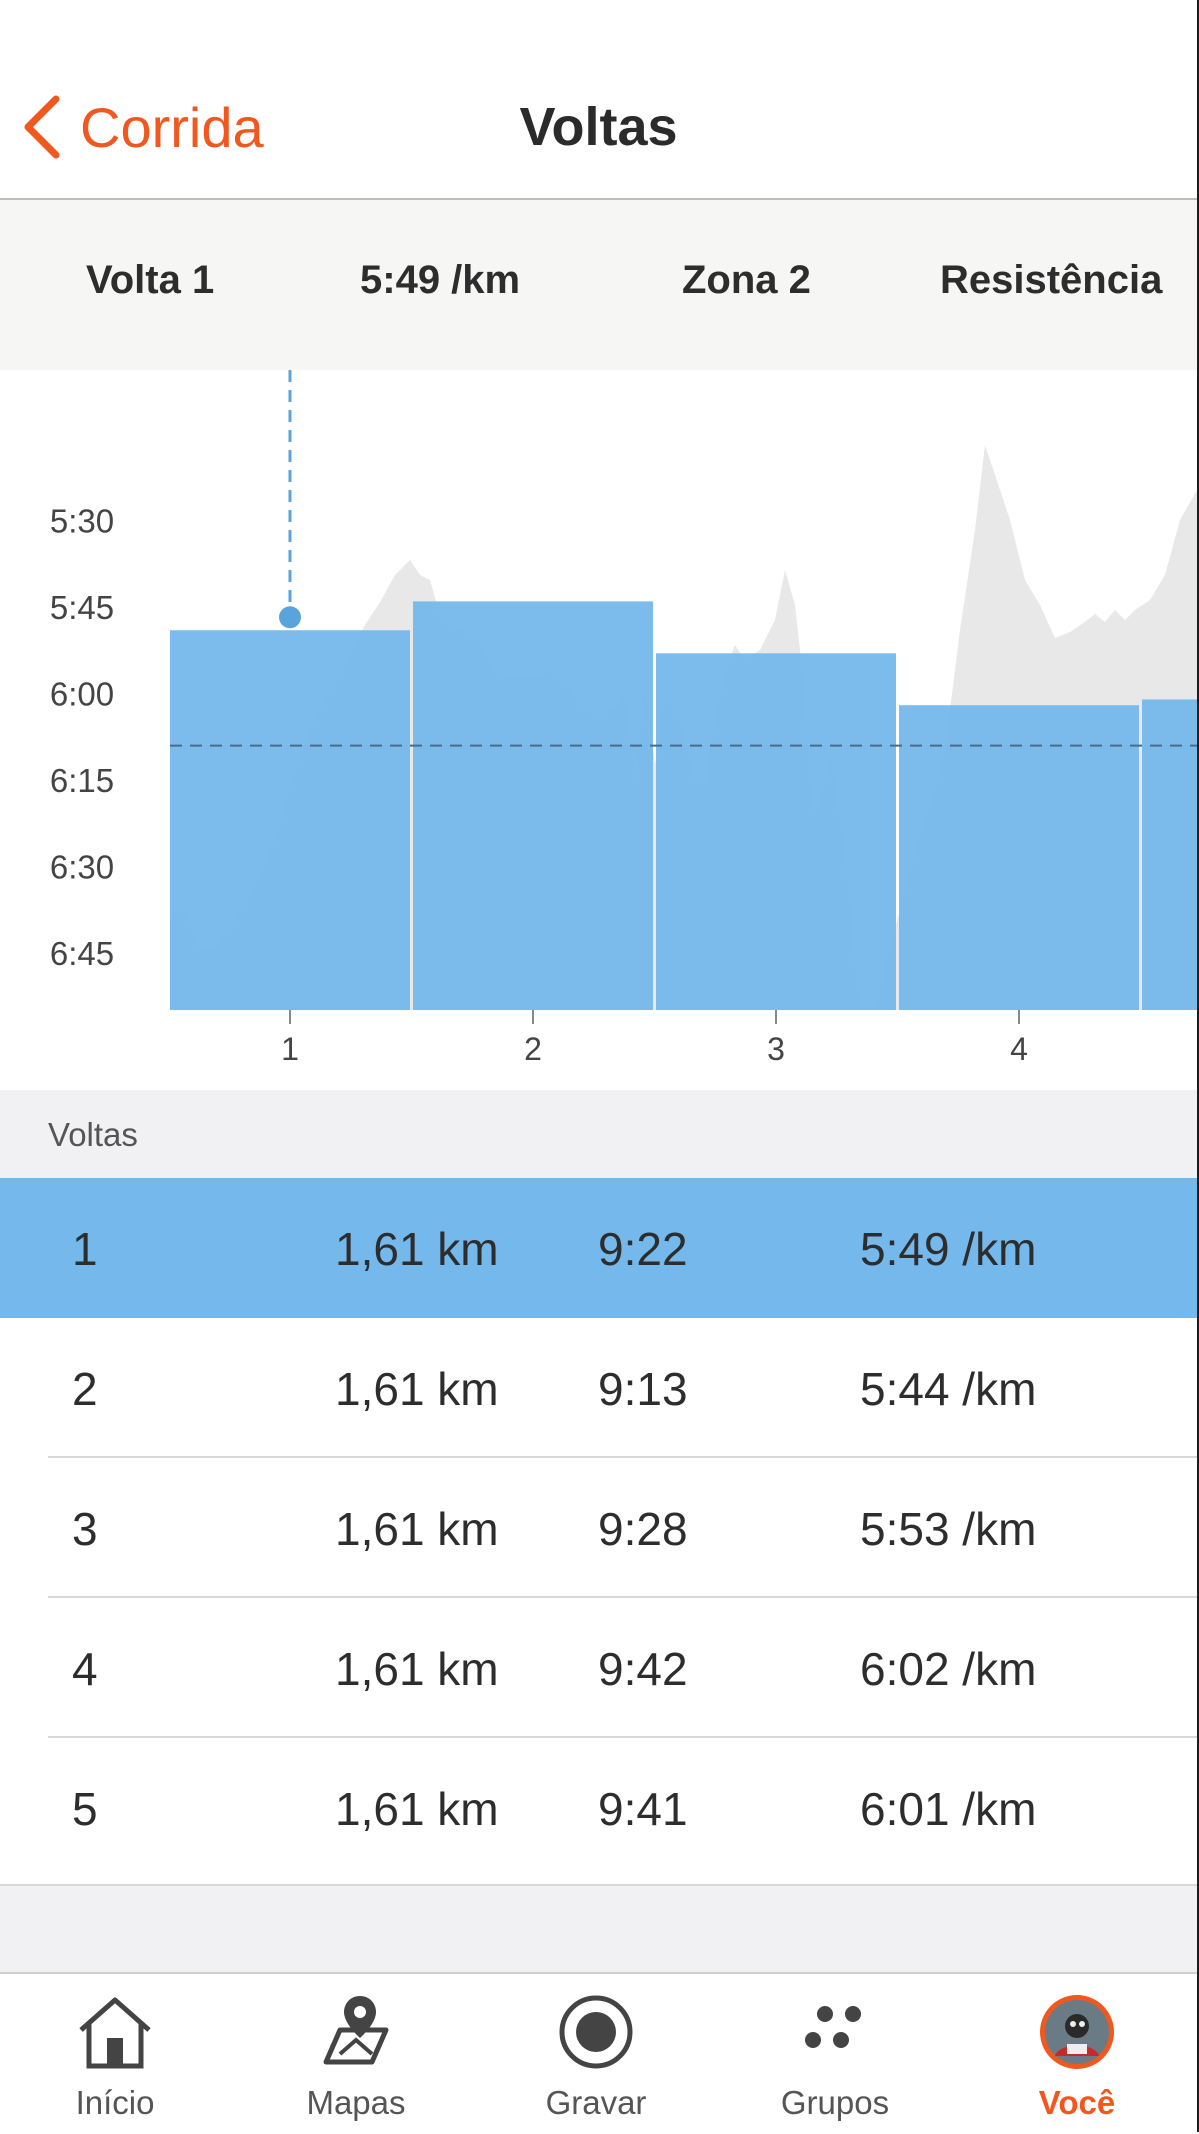 The width and height of the screenshot is (1199, 2134). I want to click on lap-summary: Volta 1 5:49 /km Zona 2 Resistência, so click(598, 285).